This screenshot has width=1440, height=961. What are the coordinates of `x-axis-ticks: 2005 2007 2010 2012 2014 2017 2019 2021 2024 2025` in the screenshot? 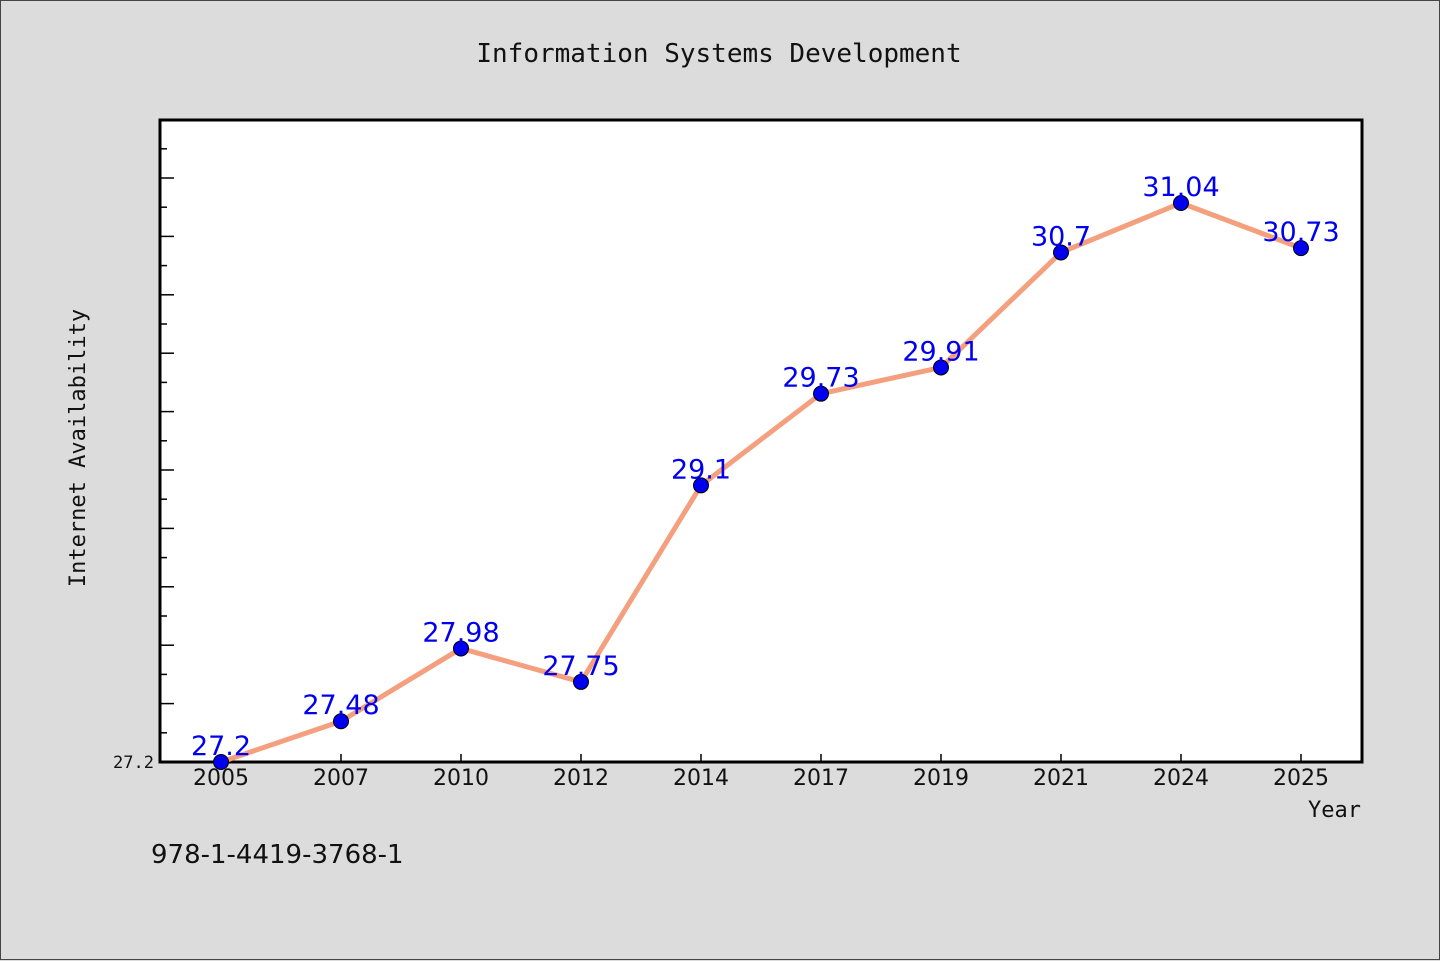 It's located at (761, 772).